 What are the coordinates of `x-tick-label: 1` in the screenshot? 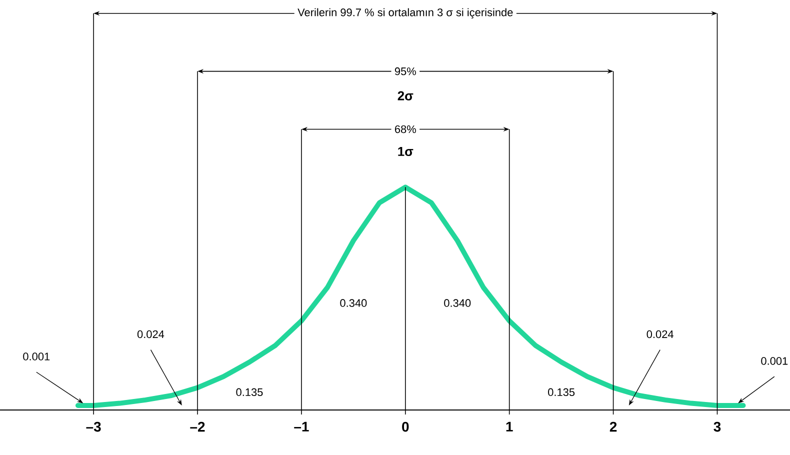 It's located at (509, 427).